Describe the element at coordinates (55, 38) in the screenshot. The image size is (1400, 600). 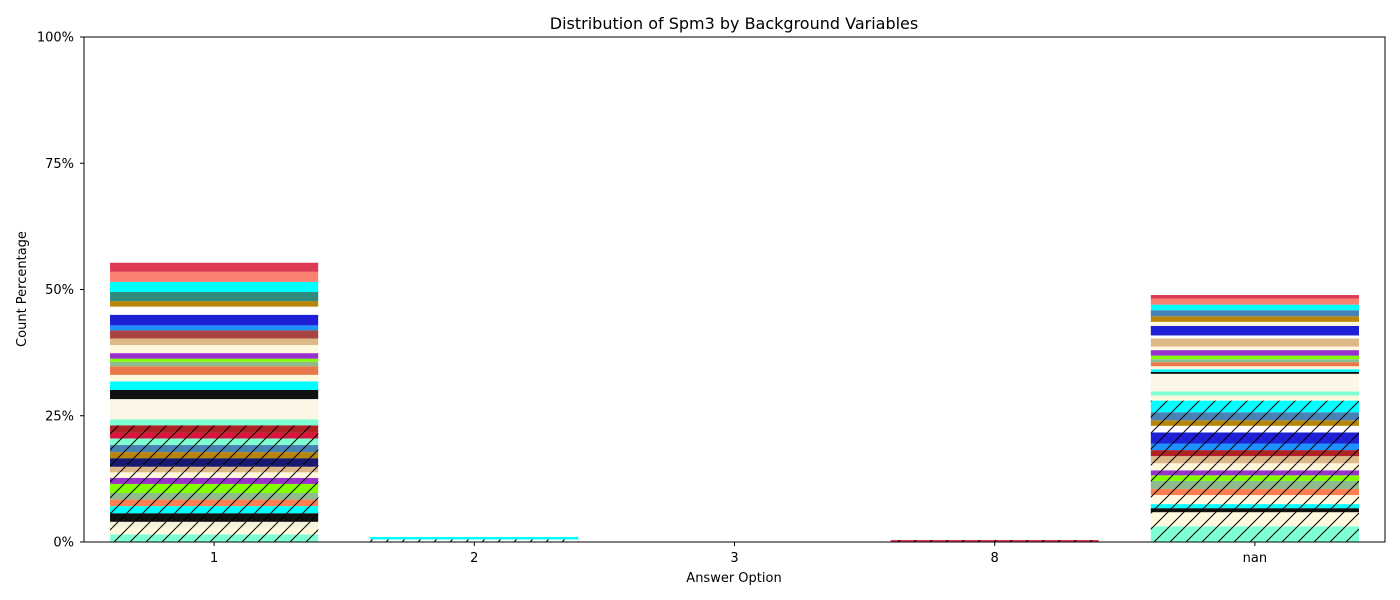
I see `y-tick-label: 100%` at that location.